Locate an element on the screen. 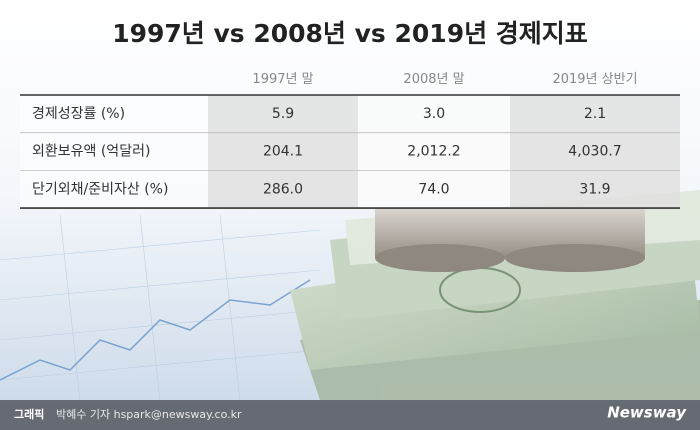 The width and height of the screenshot is (700, 430). cell-value: 204.1 is located at coordinates (283, 152).